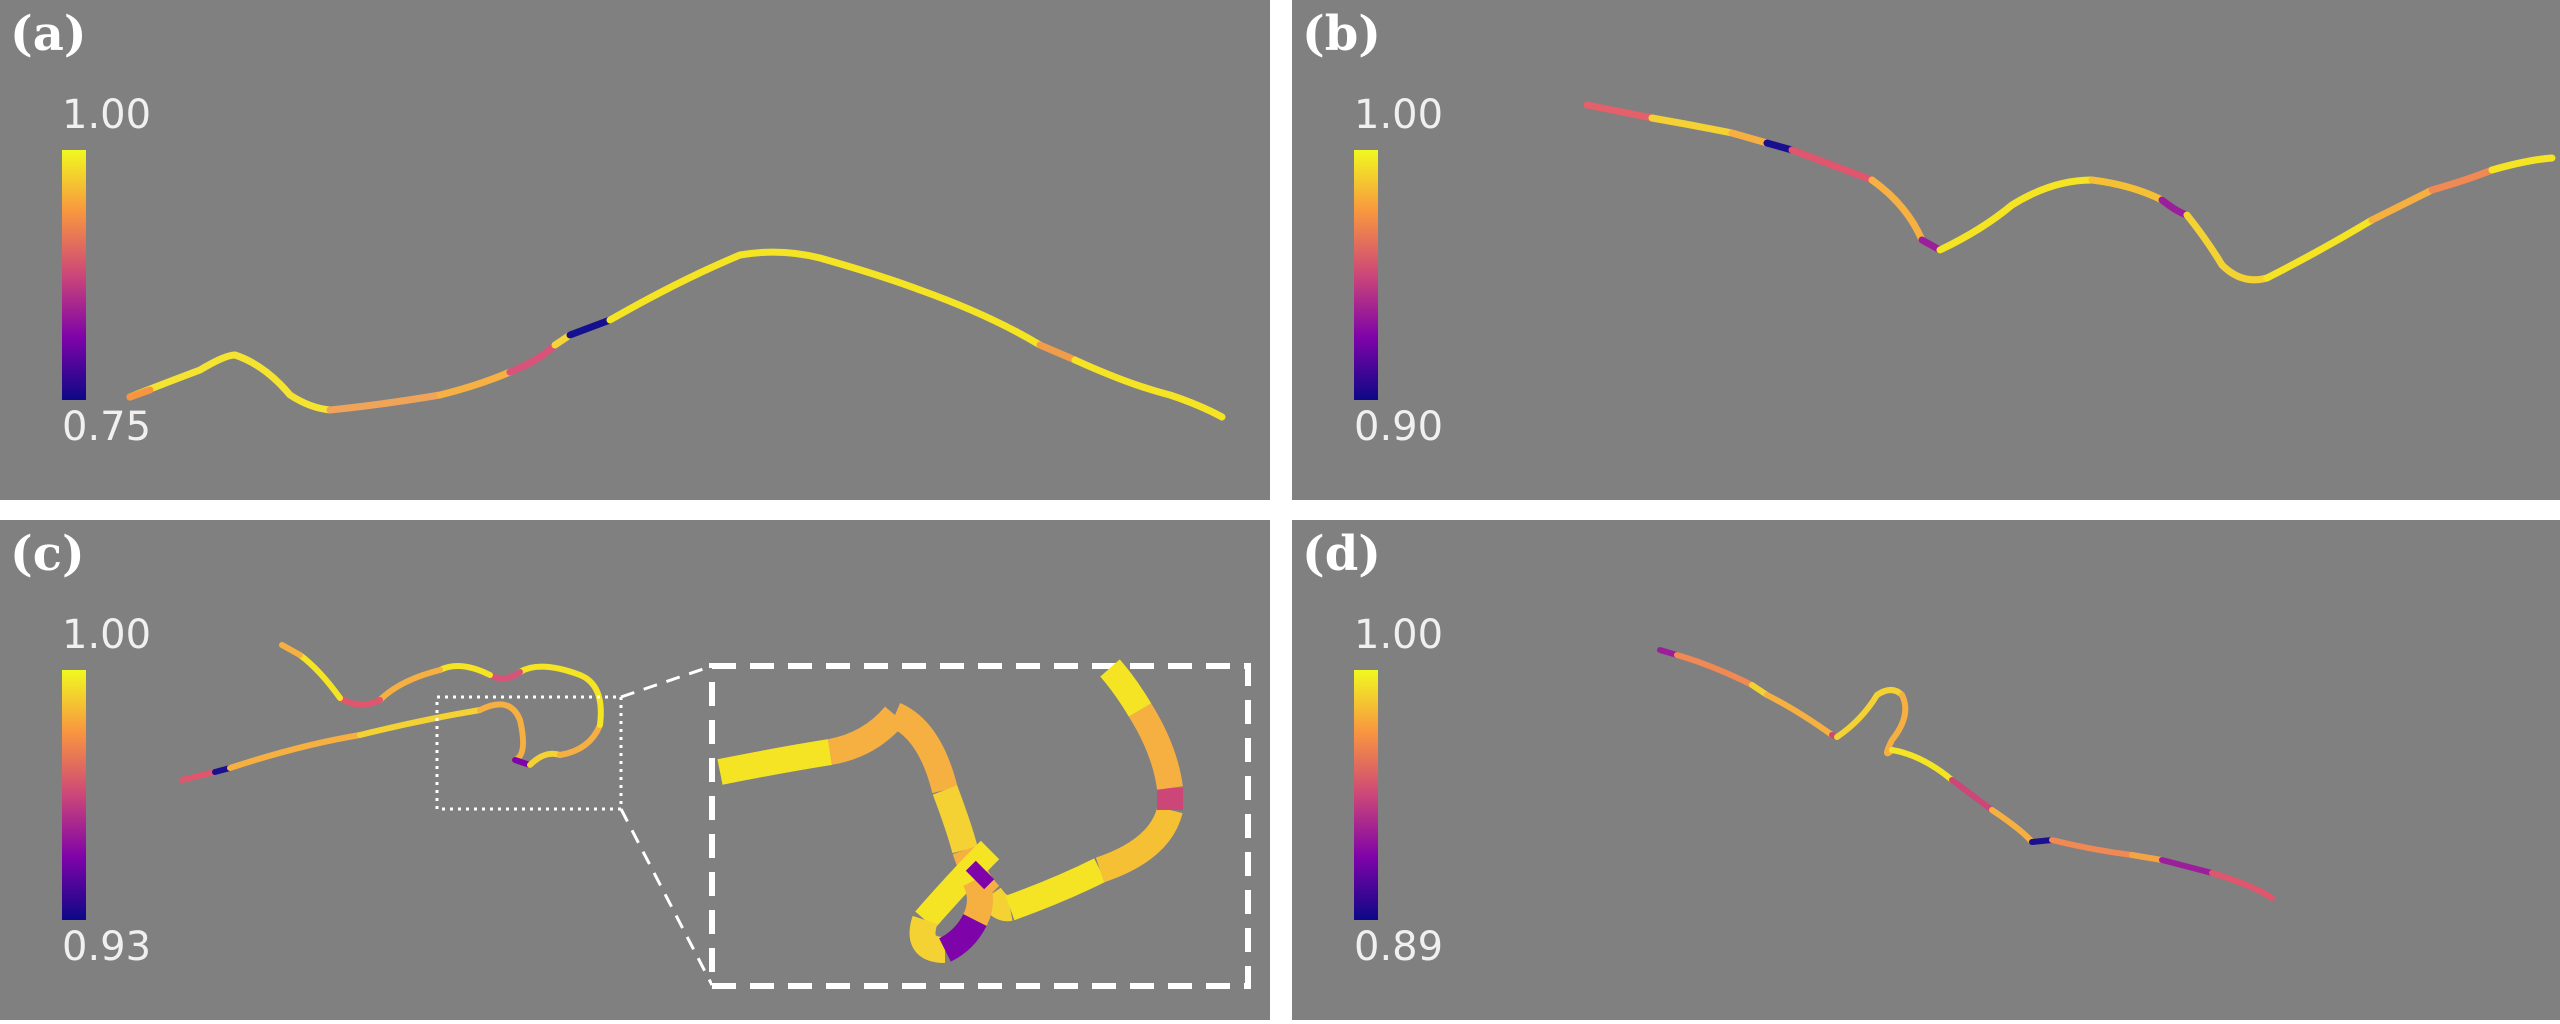 The image size is (2560, 1024). What do you see at coordinates (107, 947) in the screenshot?
I see `colorbar-min-label: 0.93` at bounding box center [107, 947].